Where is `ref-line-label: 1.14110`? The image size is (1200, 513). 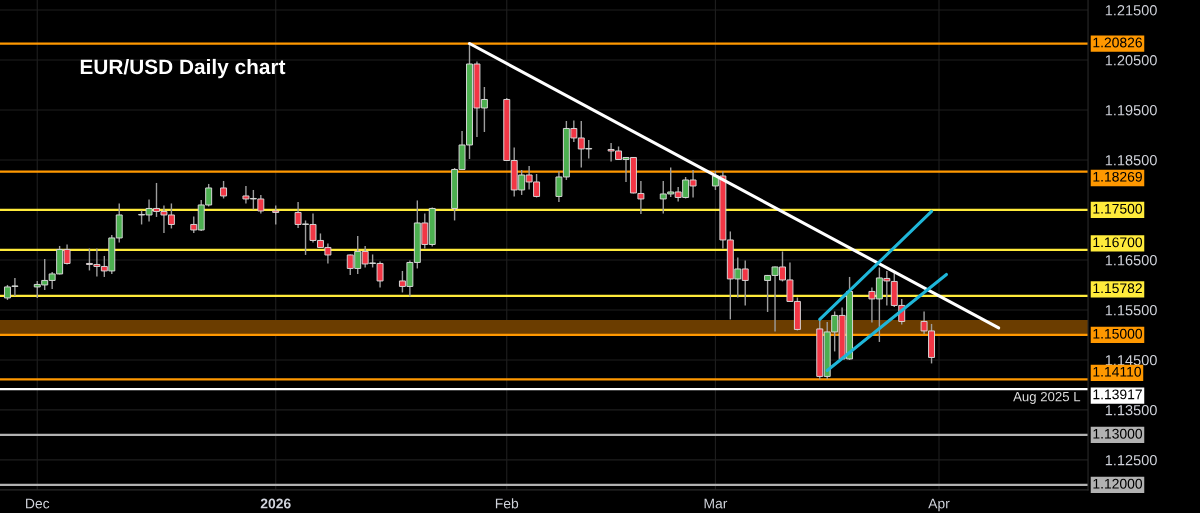
ref-line-label: 1.14110 is located at coordinates (1117, 371).